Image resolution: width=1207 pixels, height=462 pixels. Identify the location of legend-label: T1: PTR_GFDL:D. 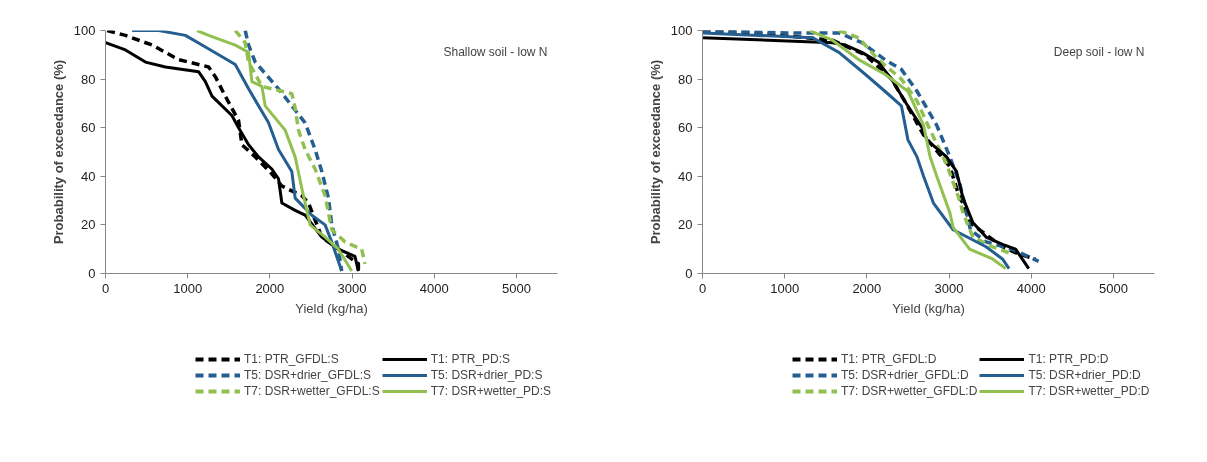
(889, 359).